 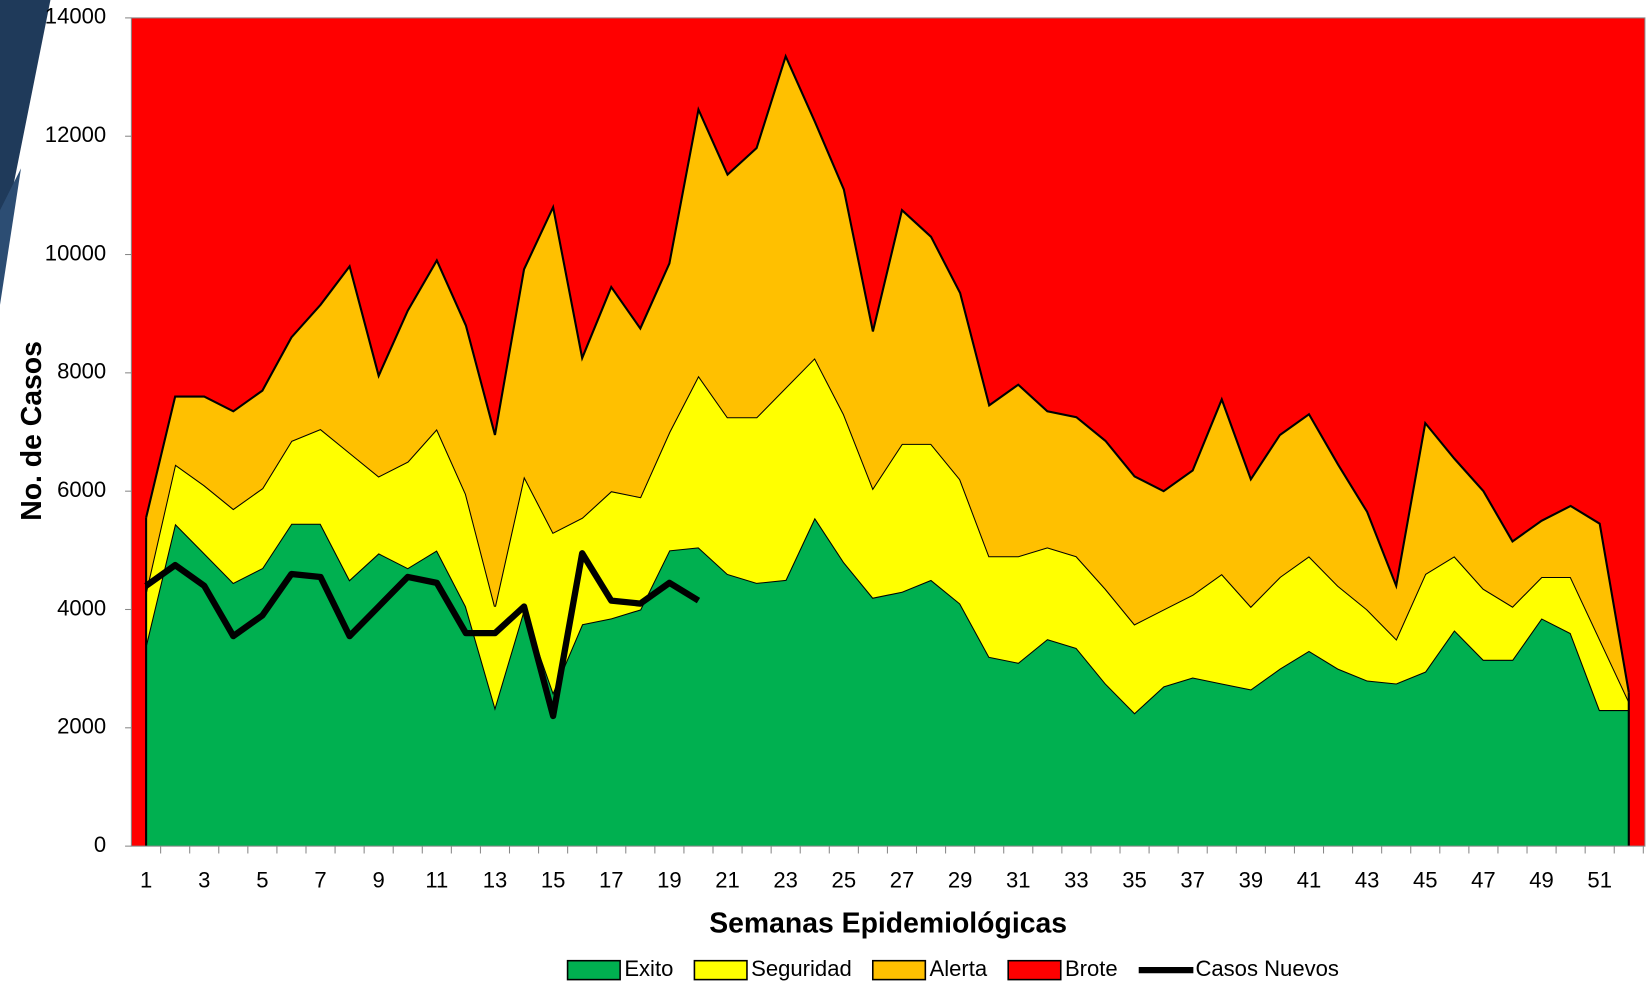 What do you see at coordinates (844, 880) in the screenshot?
I see `x-tick-label: 25` at bounding box center [844, 880].